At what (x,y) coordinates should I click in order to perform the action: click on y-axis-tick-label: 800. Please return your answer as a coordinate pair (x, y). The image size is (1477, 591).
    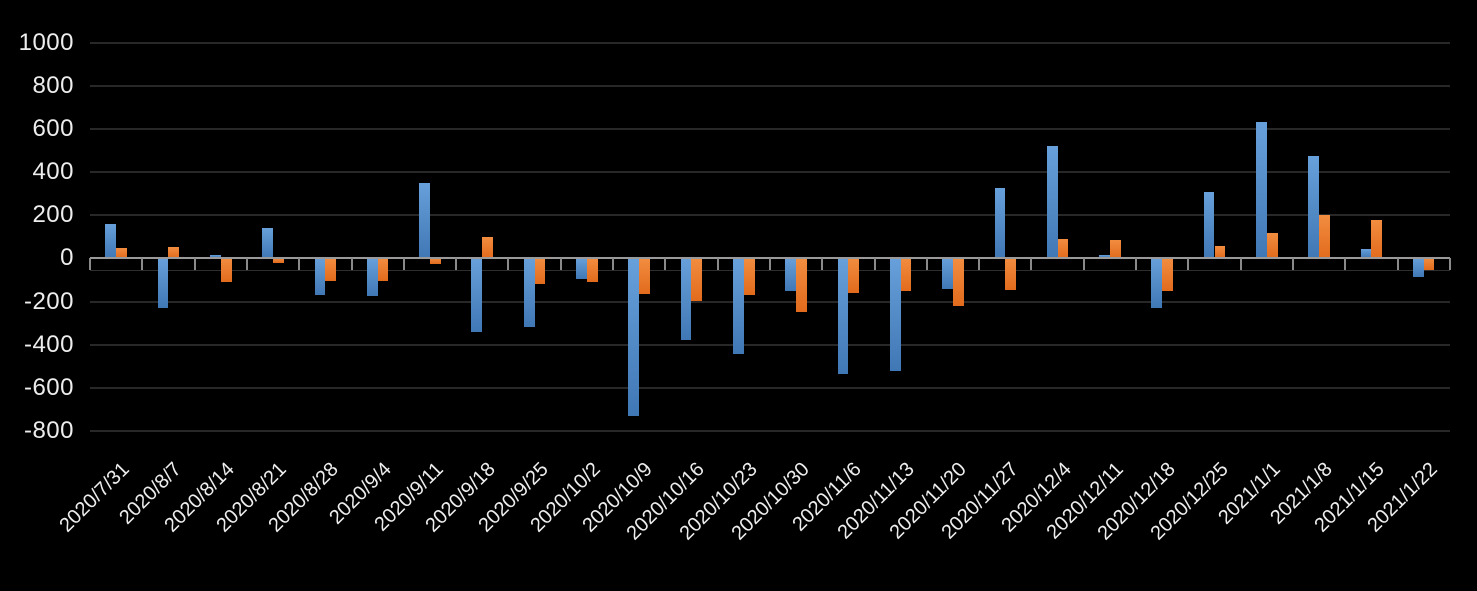
    Looking at the image, I should click on (53, 85).